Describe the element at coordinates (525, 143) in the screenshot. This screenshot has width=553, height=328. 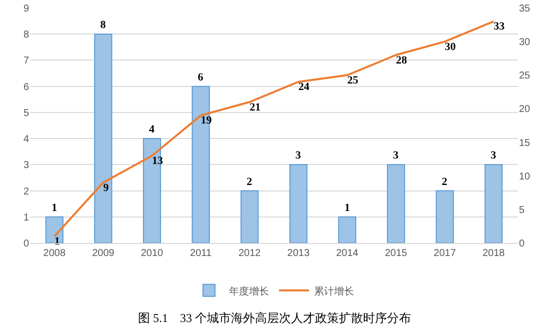
I see `y2-tick-label: 15` at that location.